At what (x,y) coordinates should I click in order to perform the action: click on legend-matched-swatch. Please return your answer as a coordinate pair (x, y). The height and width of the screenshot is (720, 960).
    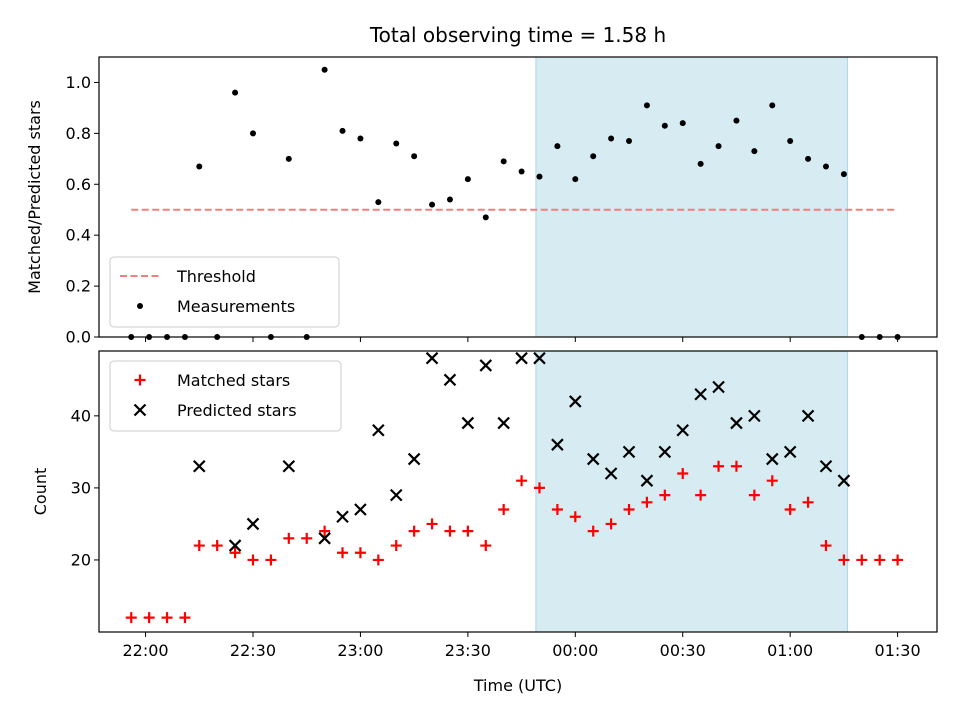
    Looking at the image, I should click on (140, 380).